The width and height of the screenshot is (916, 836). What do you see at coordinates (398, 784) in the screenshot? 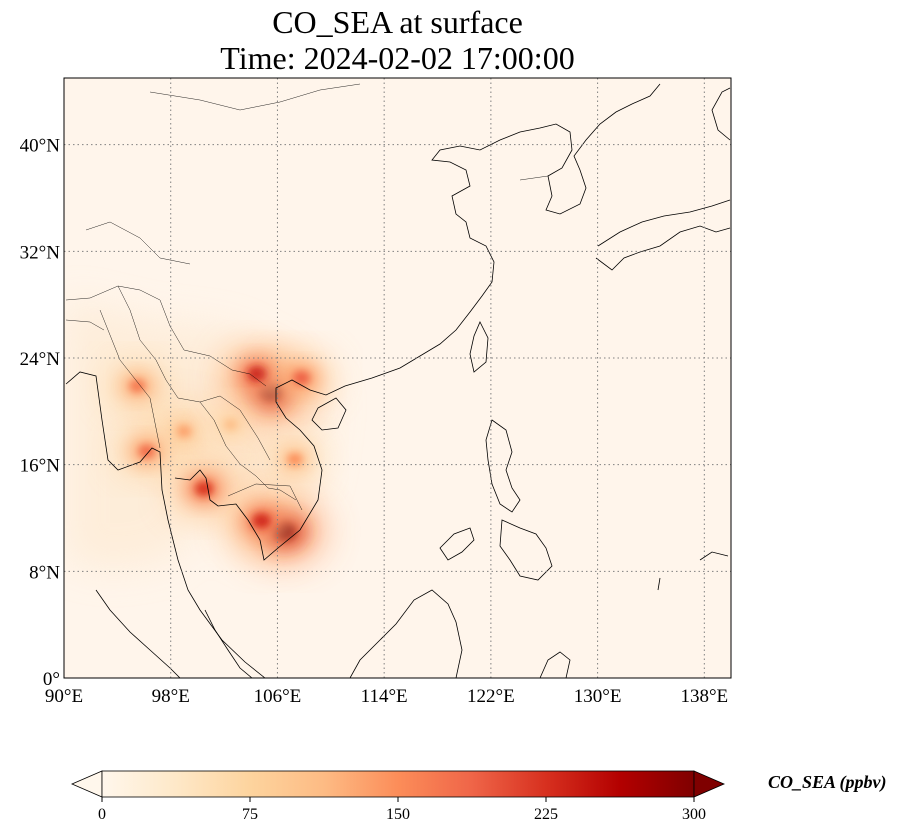
I see `colorbar-gradient` at bounding box center [398, 784].